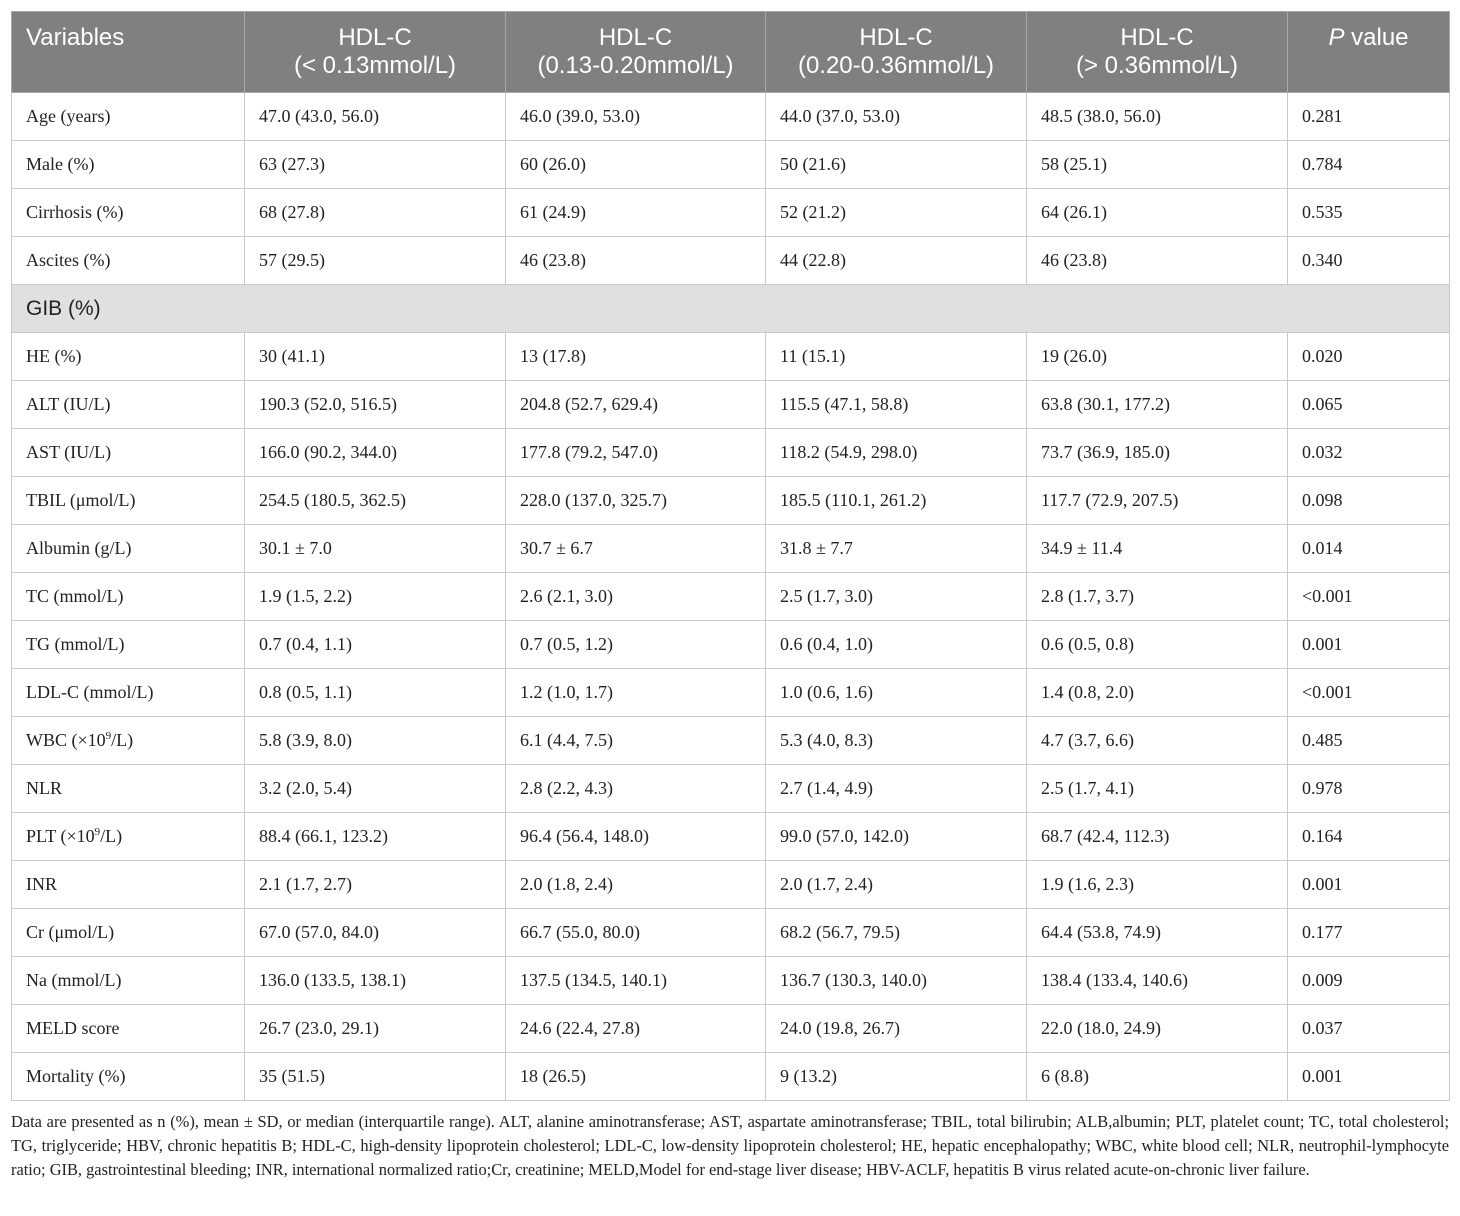 The image size is (1460, 1216). What do you see at coordinates (375, 452) in the screenshot?
I see `cell-value: 166.0 (90.2, 344.0)` at bounding box center [375, 452].